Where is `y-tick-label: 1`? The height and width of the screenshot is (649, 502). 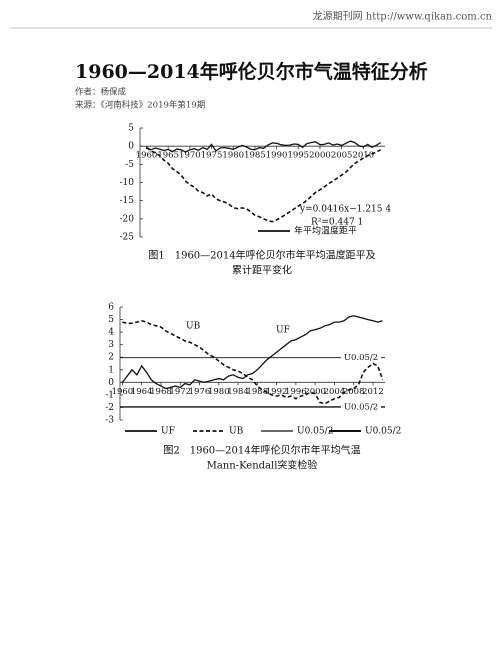
y-tick-label: 1 is located at coordinates (111, 370).